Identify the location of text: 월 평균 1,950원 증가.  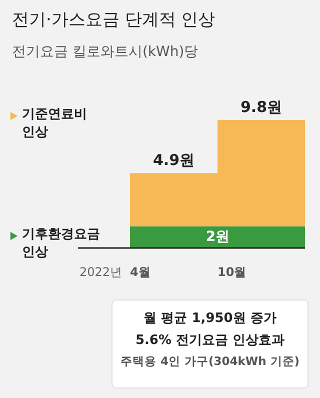
(210, 318).